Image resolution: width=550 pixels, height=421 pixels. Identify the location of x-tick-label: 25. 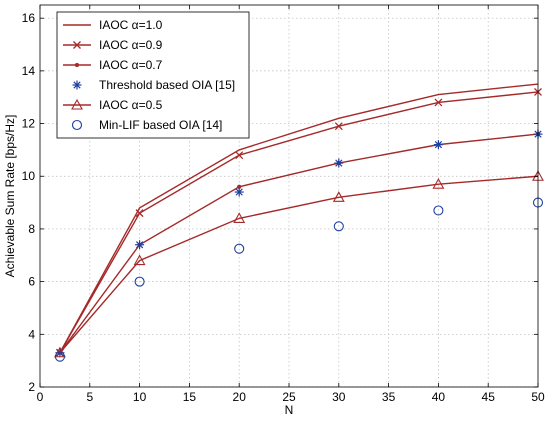
(289, 397).